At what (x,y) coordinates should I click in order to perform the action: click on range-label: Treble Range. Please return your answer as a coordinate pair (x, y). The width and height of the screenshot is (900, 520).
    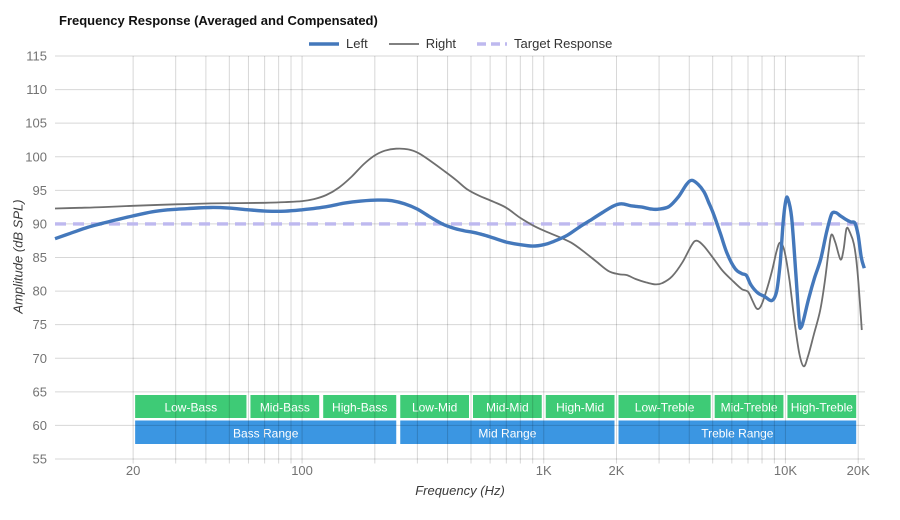
    Looking at the image, I should click on (737, 433).